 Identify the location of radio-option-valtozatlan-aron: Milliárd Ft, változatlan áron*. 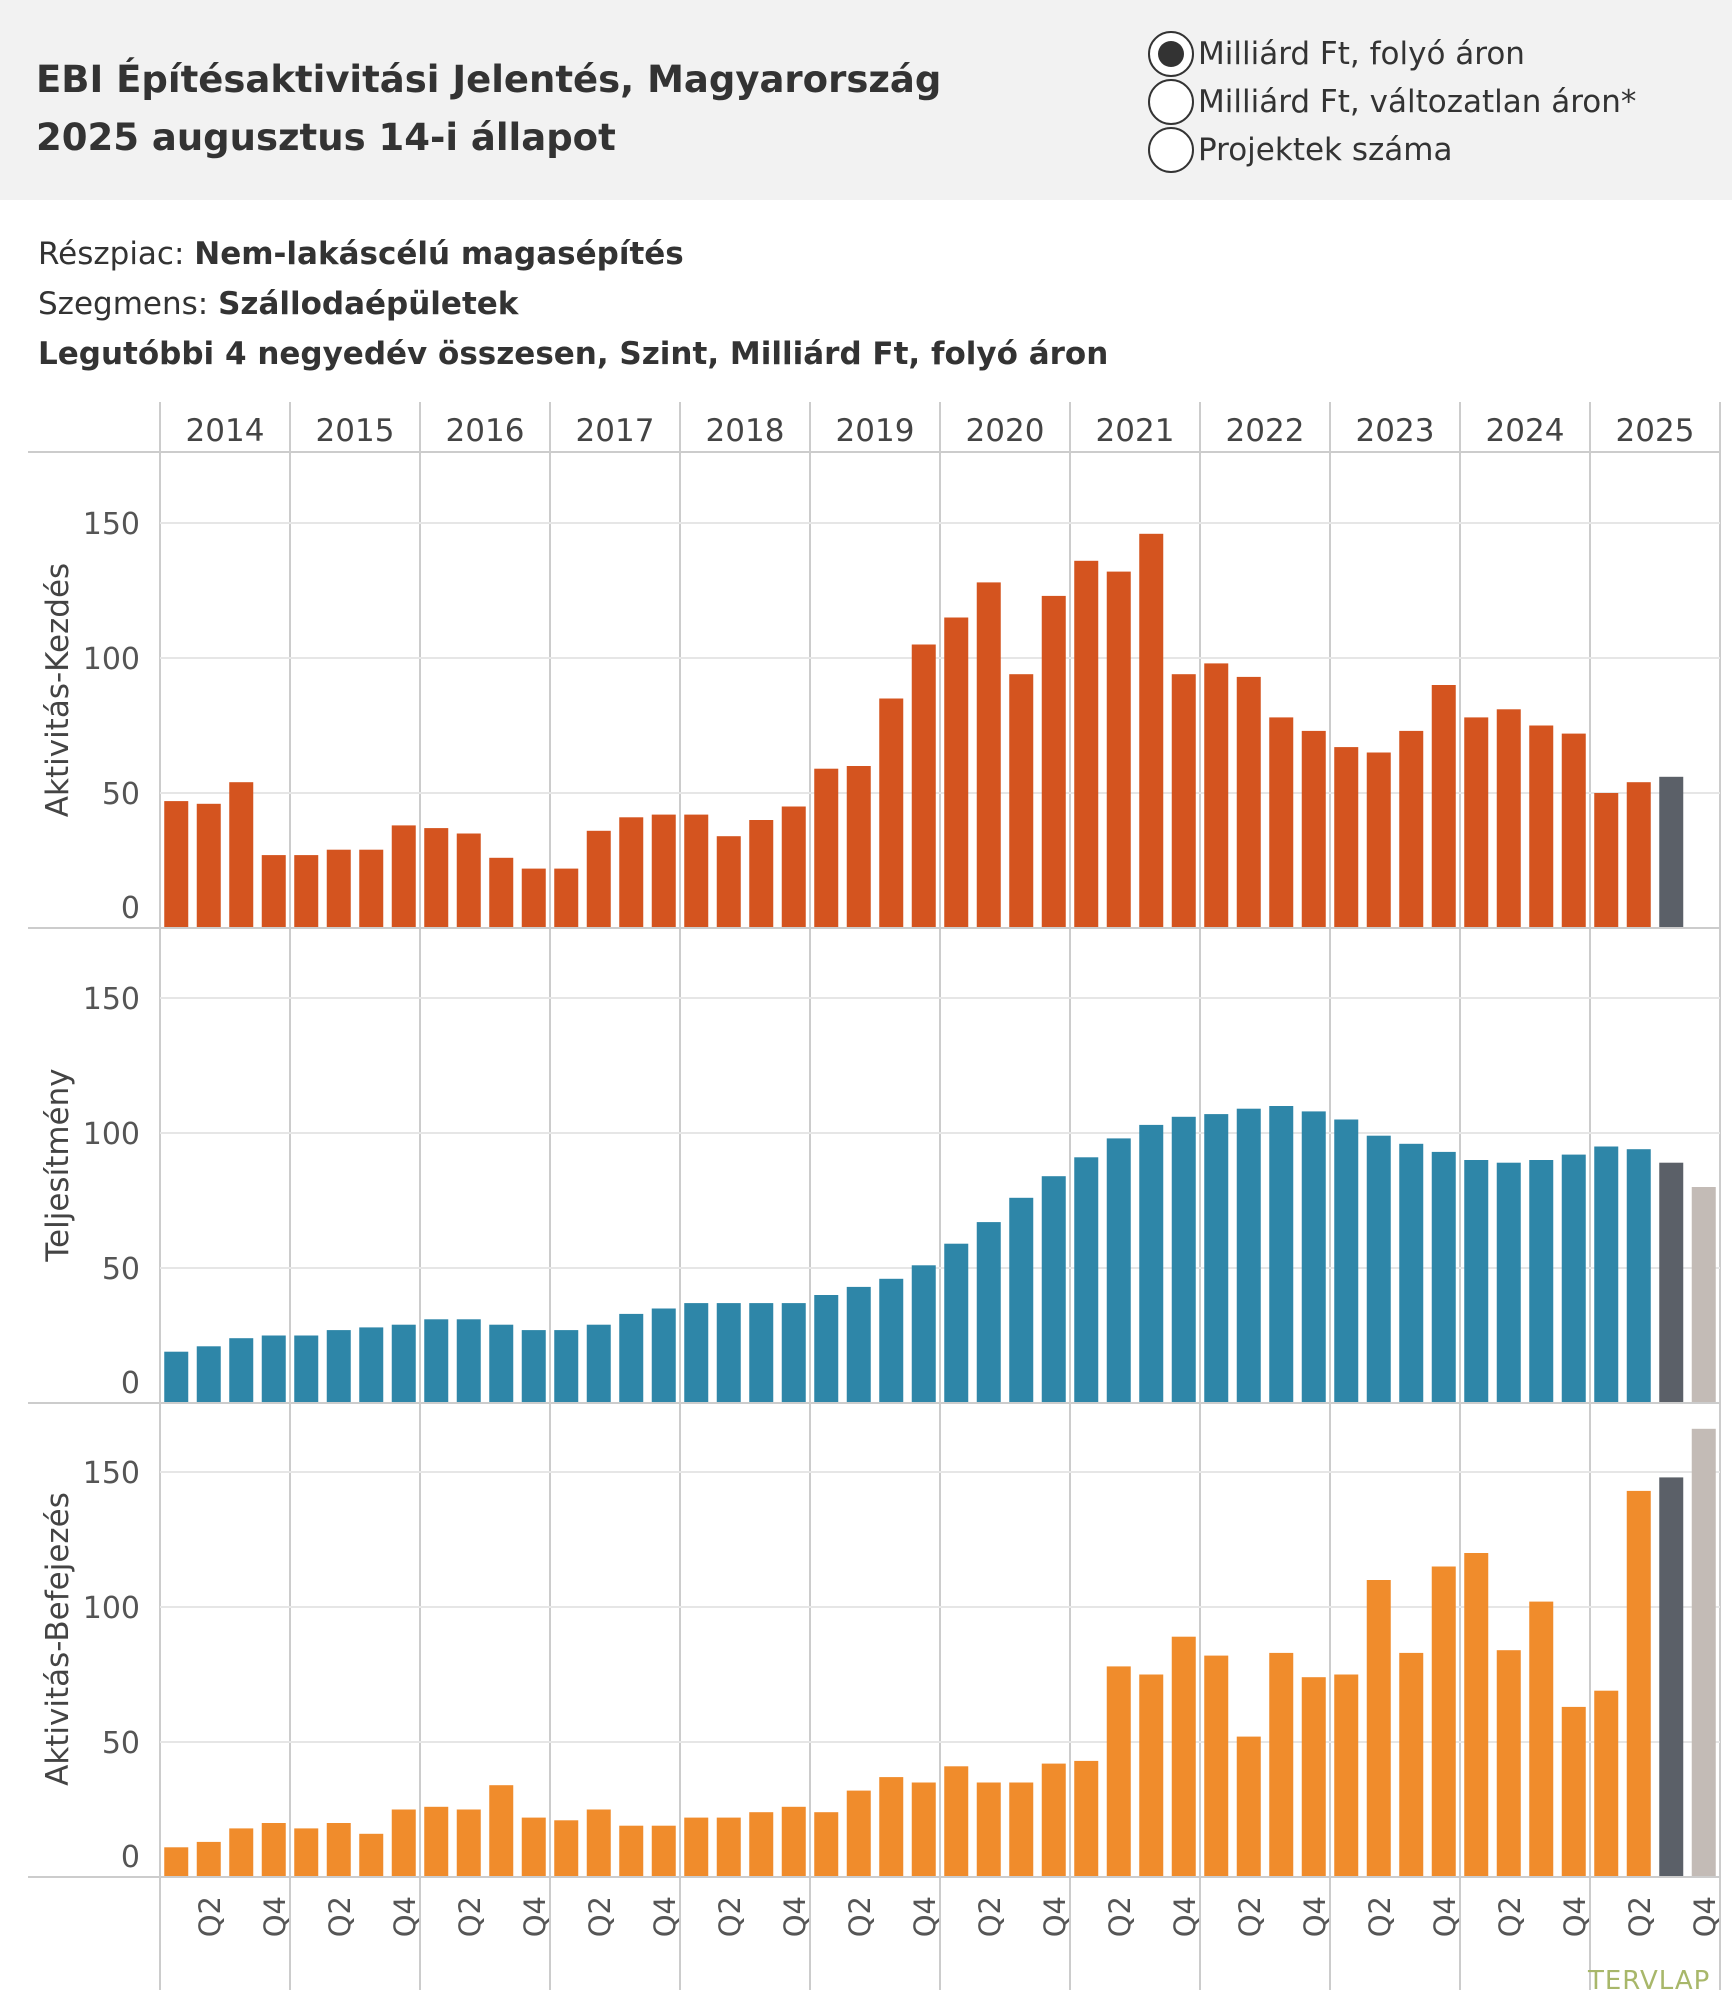
(1392, 102).